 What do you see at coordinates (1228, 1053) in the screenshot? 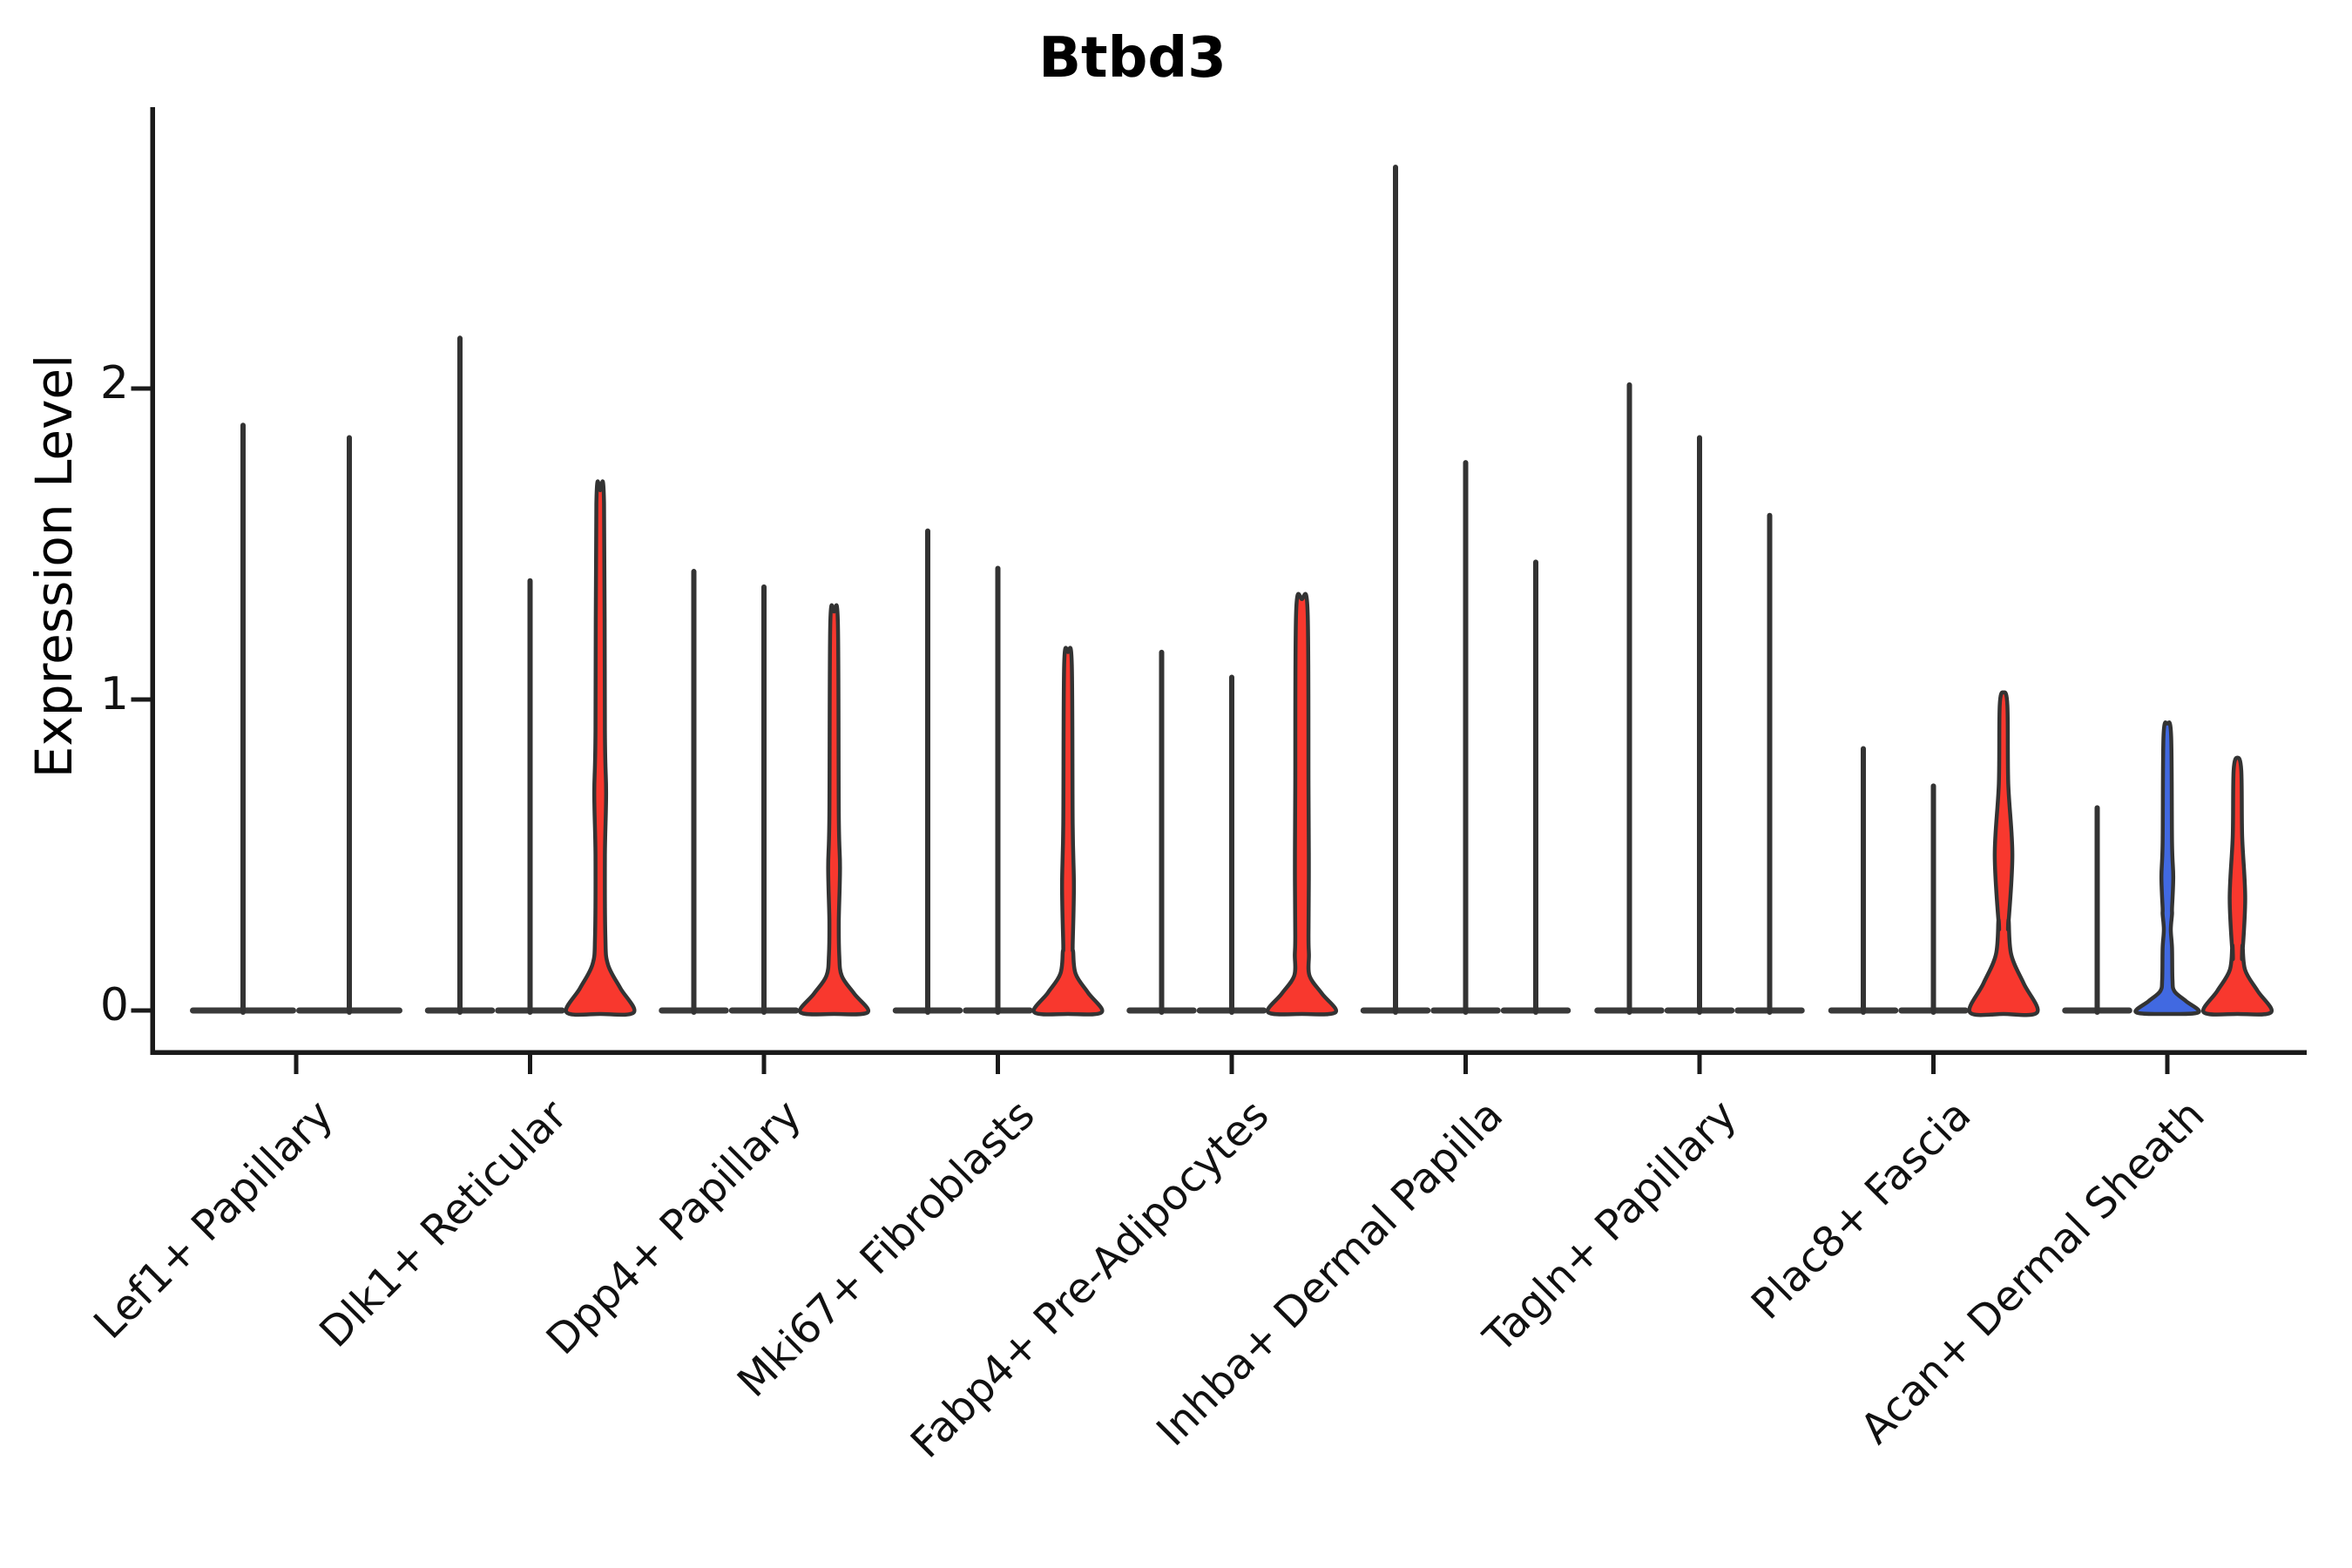
I see `x-axis-spine` at bounding box center [1228, 1053].